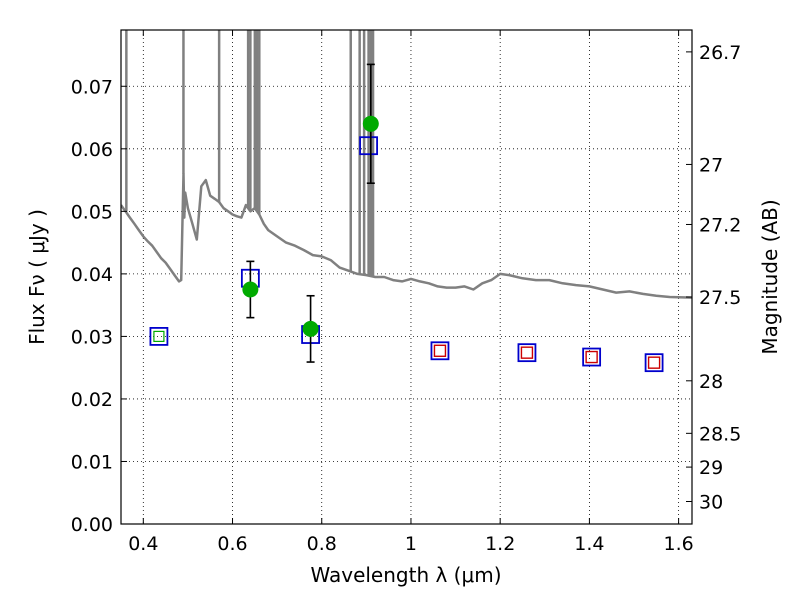 The width and height of the screenshot is (800, 600). I want to click on y-tick-label: 0.06, so click(92, 150).